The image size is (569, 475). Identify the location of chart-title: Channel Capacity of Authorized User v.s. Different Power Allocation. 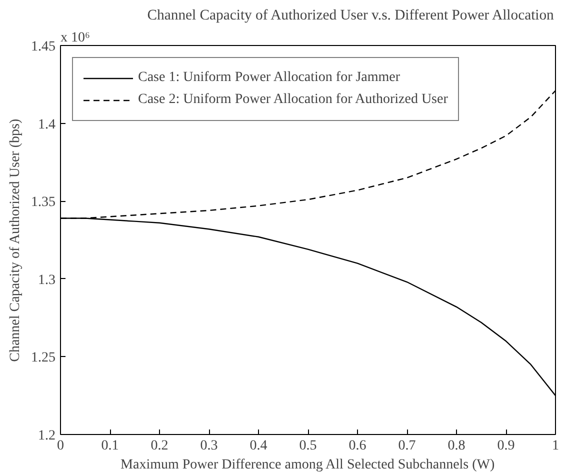
(351, 16).